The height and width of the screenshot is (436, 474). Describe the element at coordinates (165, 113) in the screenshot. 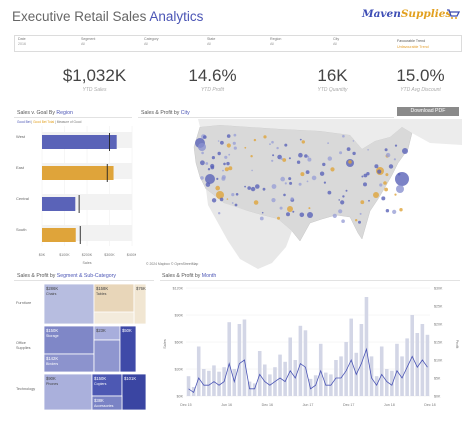

I see `map-title: Sales & Profit by City` at that location.